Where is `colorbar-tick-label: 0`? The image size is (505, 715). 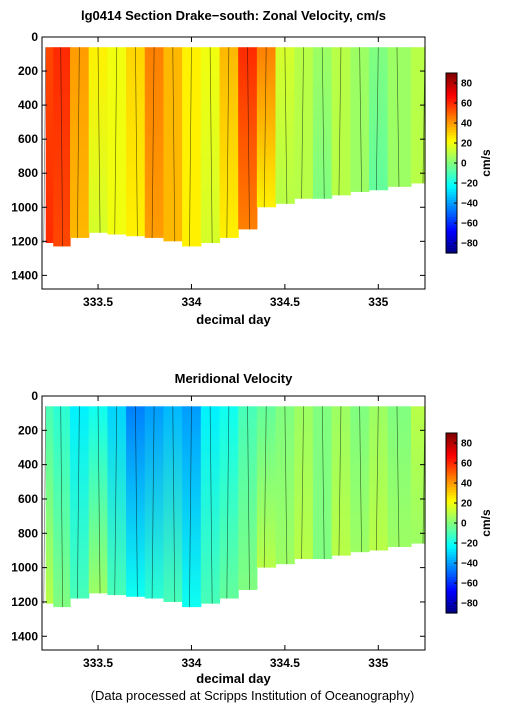 colorbar-tick-label: 0 is located at coordinates (464, 524).